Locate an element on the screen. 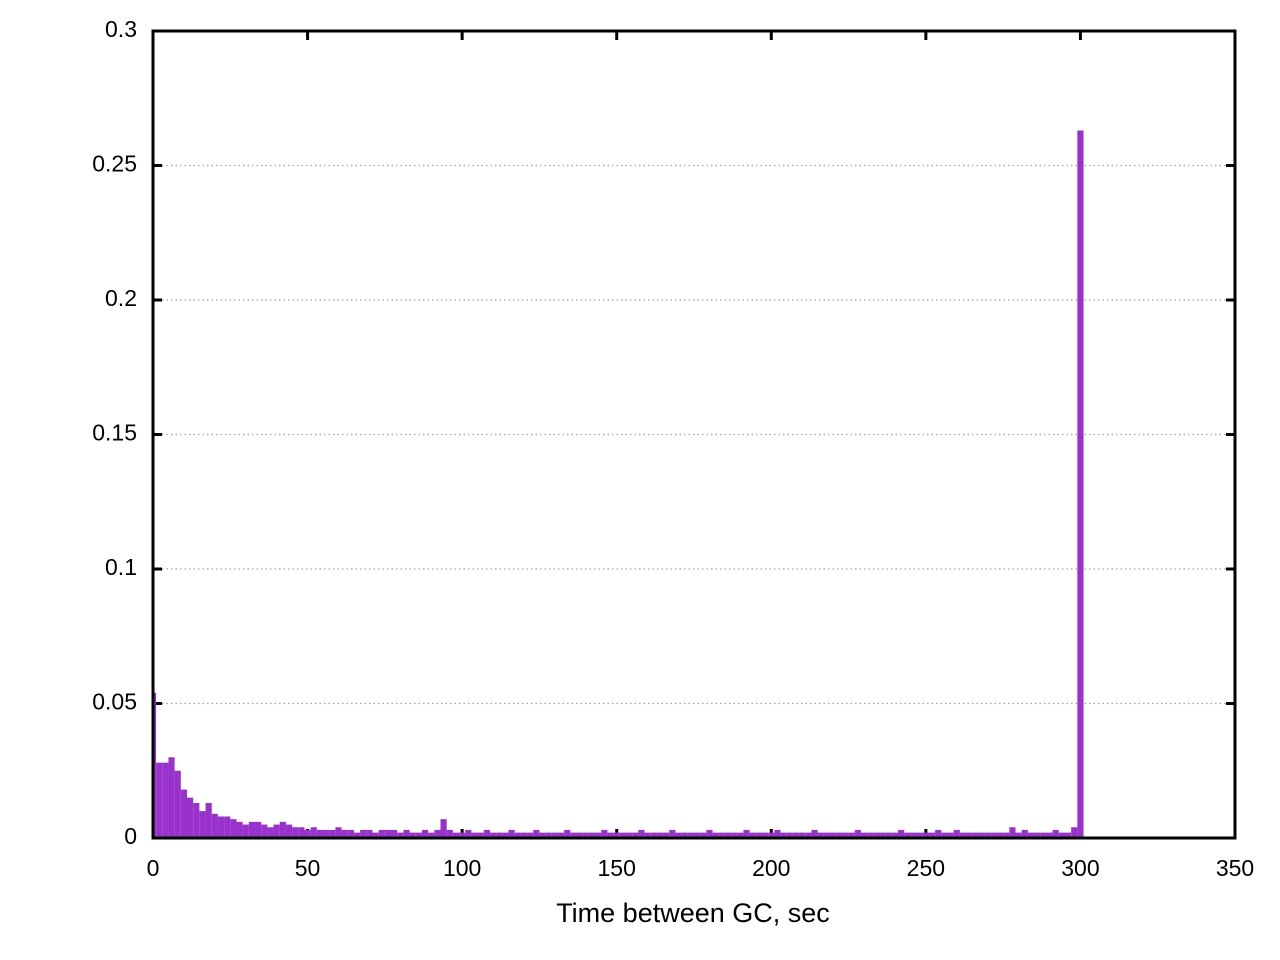  x-axis-label: Time between GC, sec is located at coordinates (693, 913).